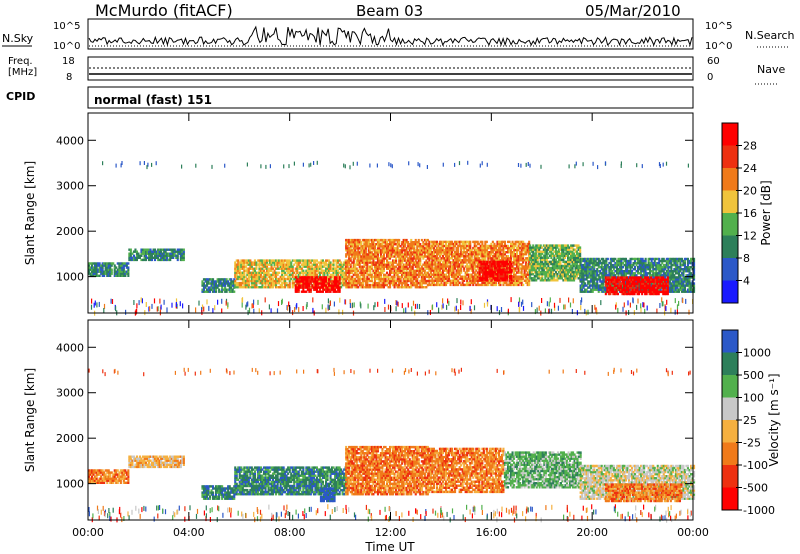 This screenshot has width=800, height=554. Describe the element at coordinates (771, 69) in the screenshot. I see `nave-label: Nave` at that location.